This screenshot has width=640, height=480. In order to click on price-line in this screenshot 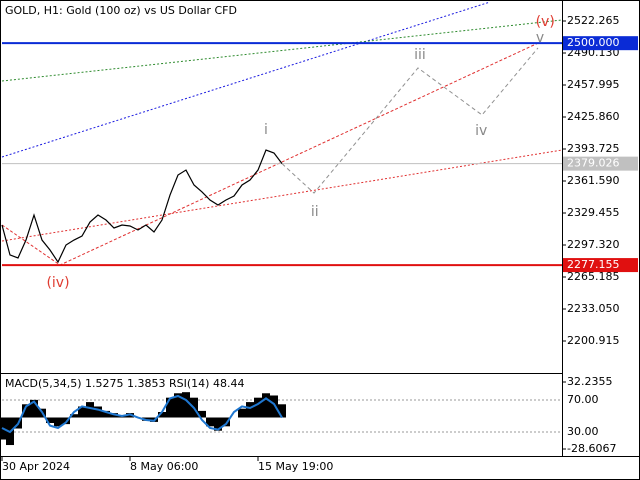, I will do `click(142, 206)`.